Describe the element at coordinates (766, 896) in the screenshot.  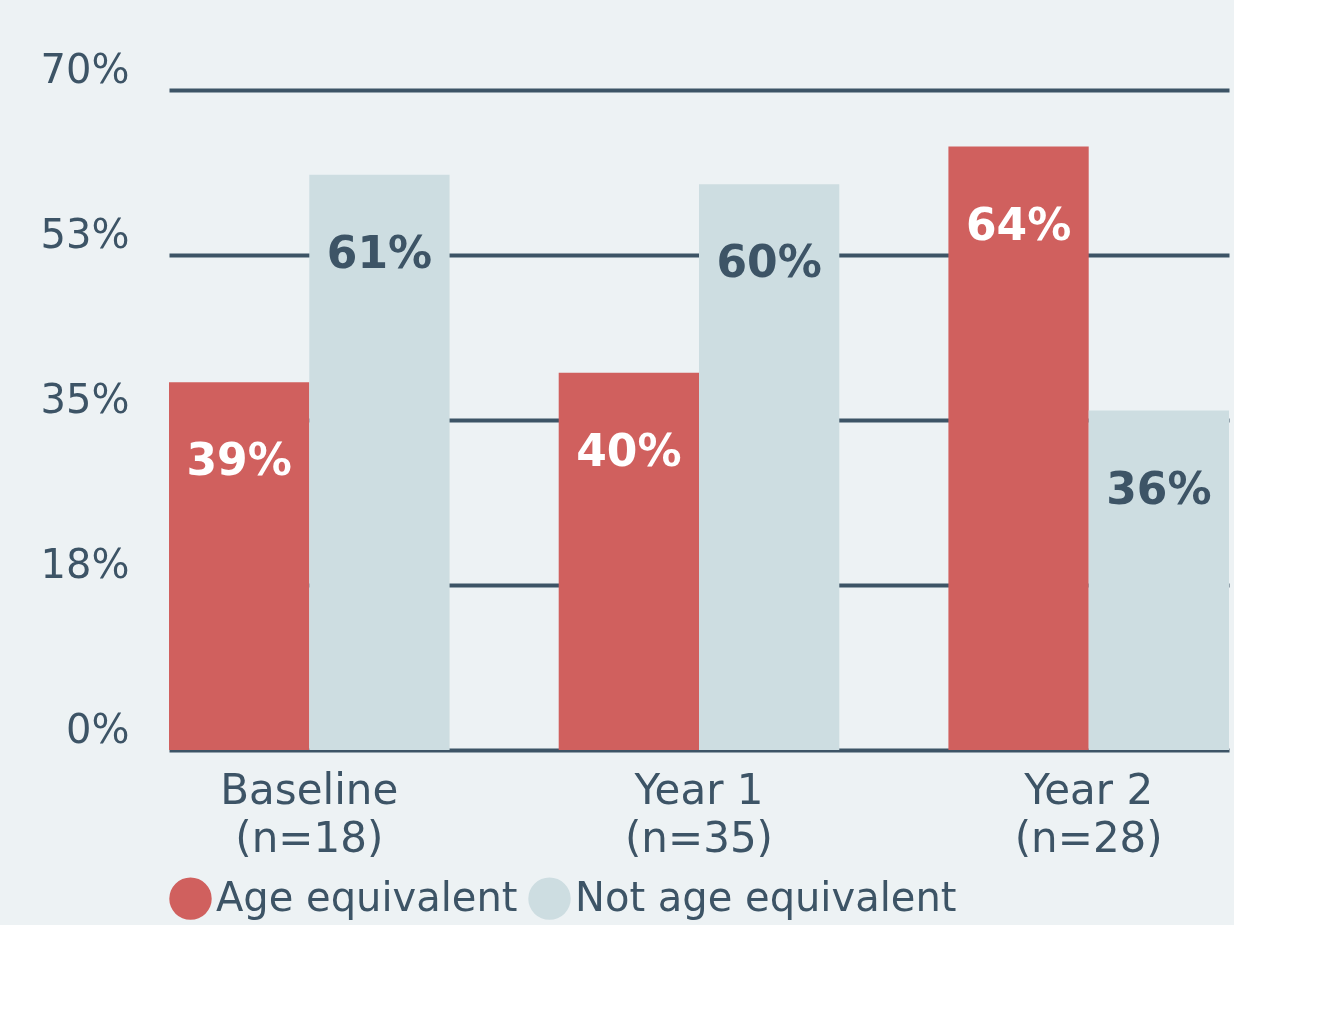
I see `legend-label: Not age equivalent` at that location.